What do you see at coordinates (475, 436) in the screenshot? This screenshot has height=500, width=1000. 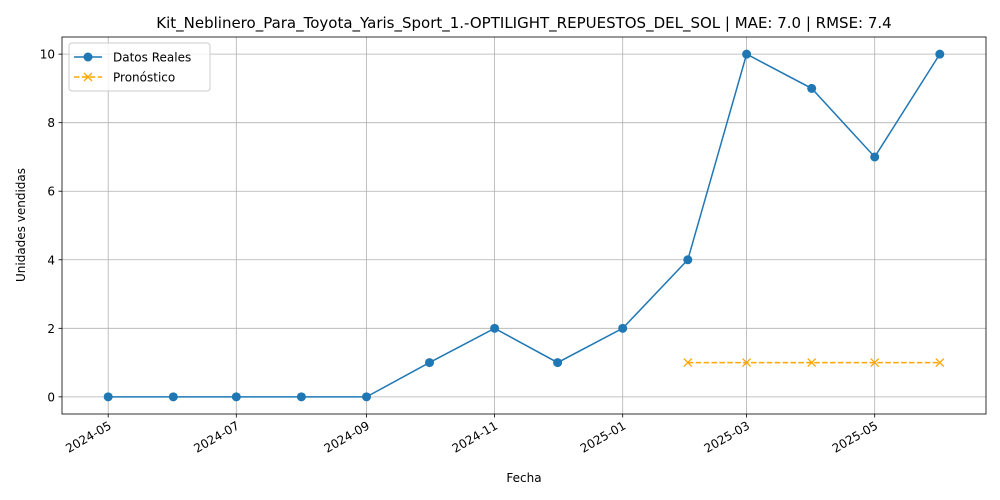 I see `x-tick-label: 2024-11` at bounding box center [475, 436].